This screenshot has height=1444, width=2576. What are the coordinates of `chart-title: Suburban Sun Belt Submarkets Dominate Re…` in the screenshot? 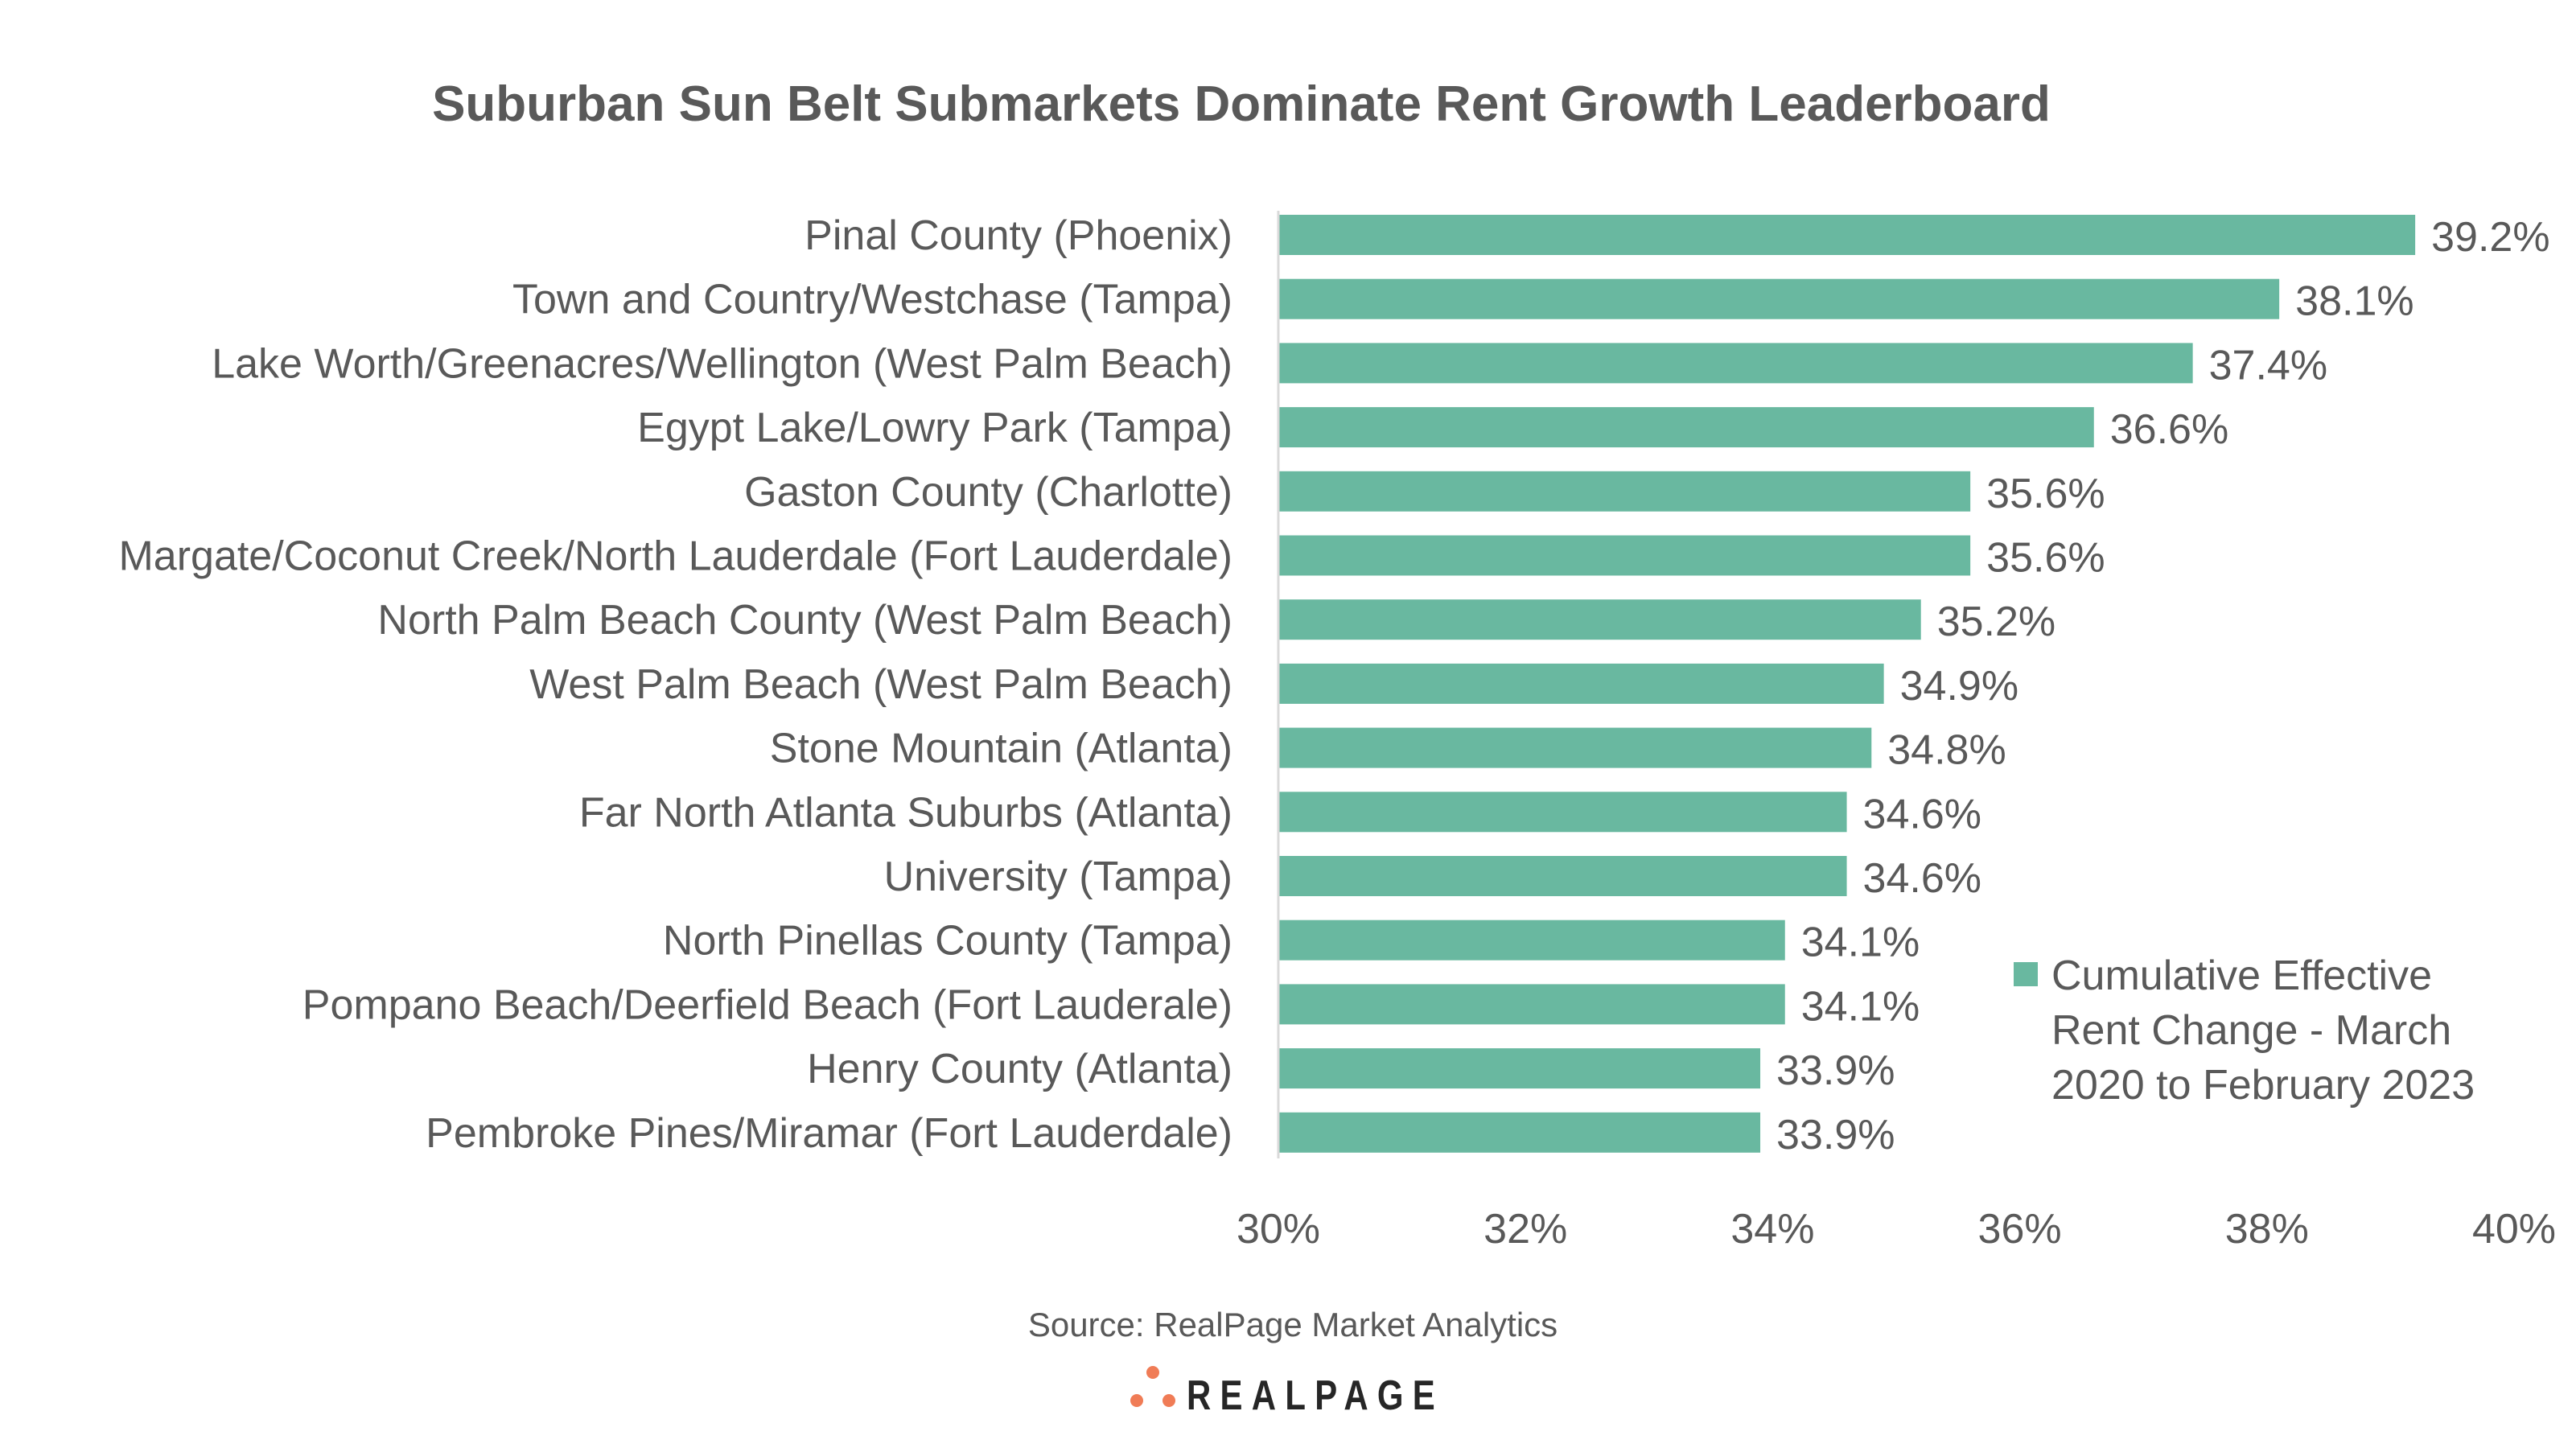 It's located at (1241, 104).